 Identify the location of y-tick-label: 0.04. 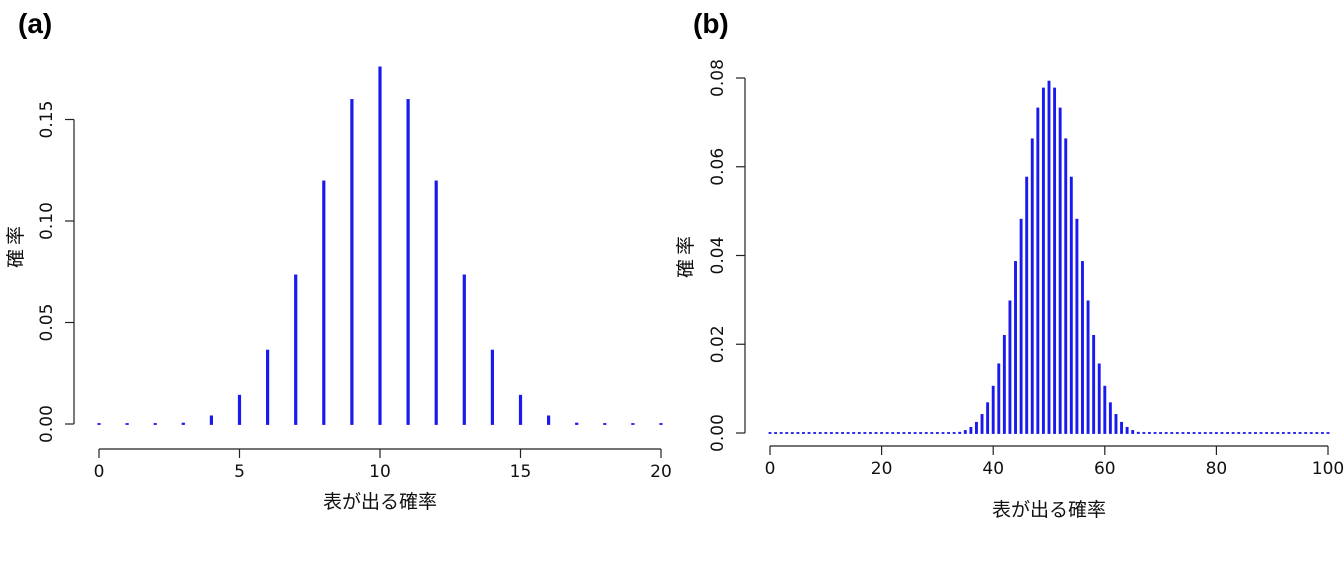
(718, 256).